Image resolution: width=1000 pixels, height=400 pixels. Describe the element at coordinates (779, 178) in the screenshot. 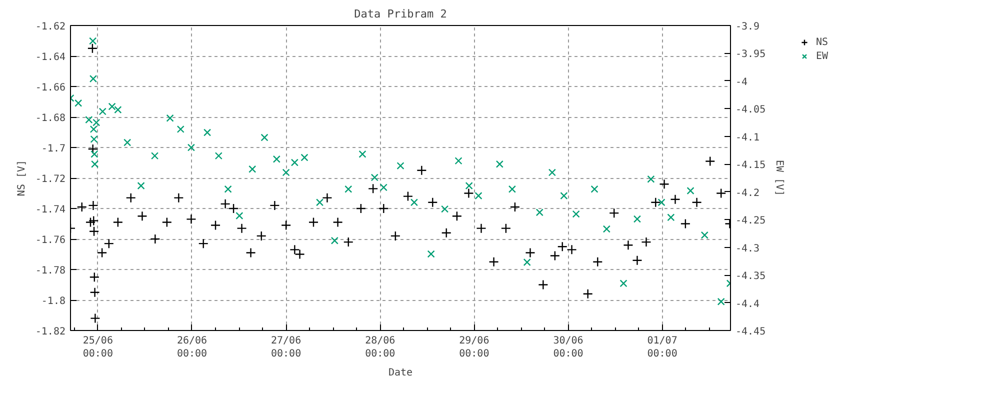

I see `y2-axis-title: EW [V]` at that location.